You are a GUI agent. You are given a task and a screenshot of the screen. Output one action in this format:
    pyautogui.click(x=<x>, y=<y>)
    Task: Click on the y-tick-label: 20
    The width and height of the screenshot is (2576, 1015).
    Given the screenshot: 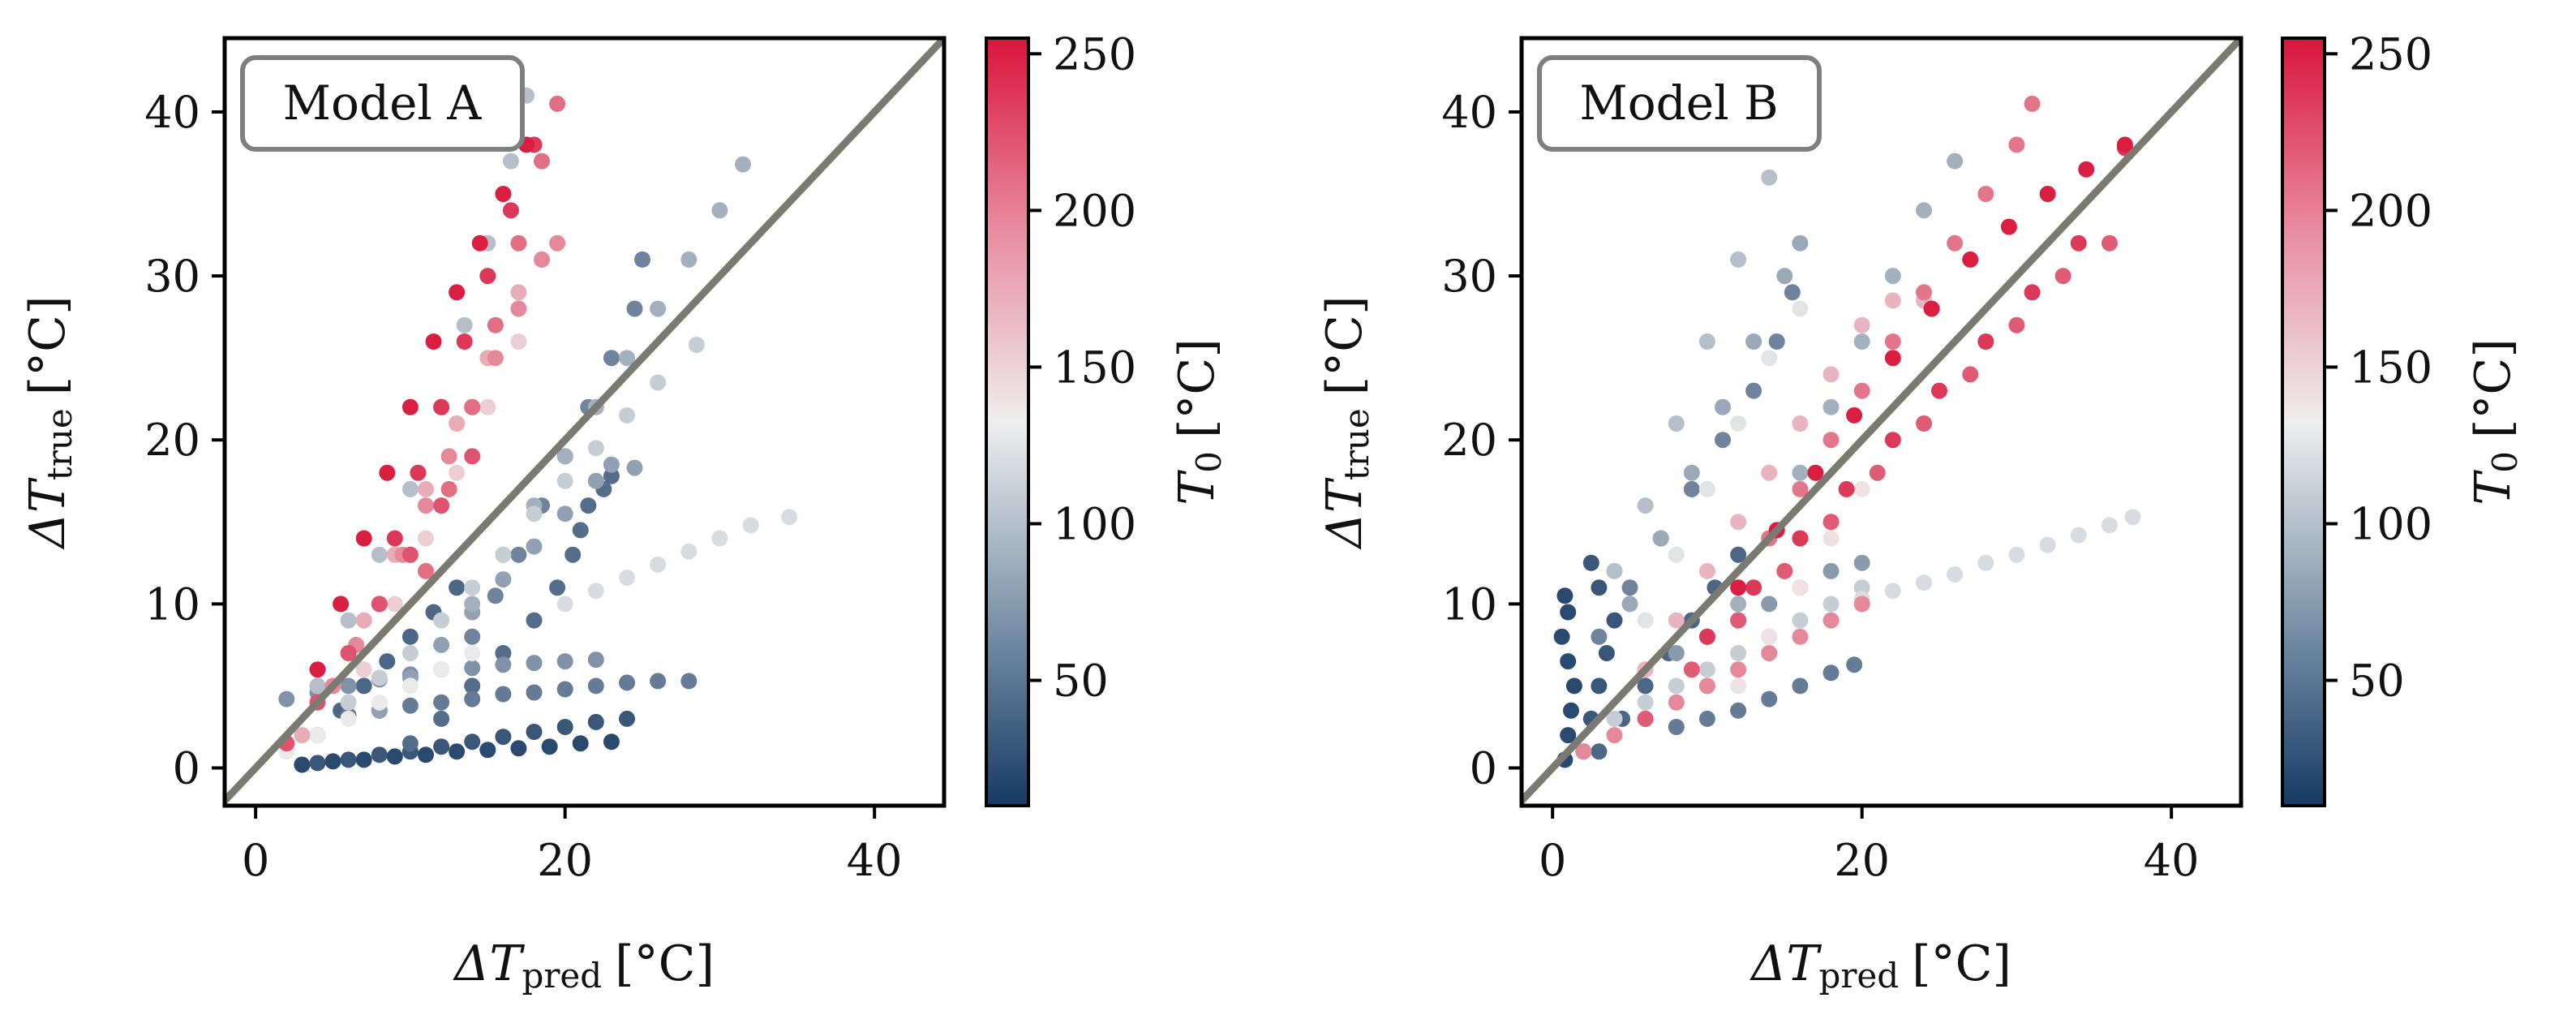 What is the action you would take?
    pyautogui.click(x=172, y=440)
    